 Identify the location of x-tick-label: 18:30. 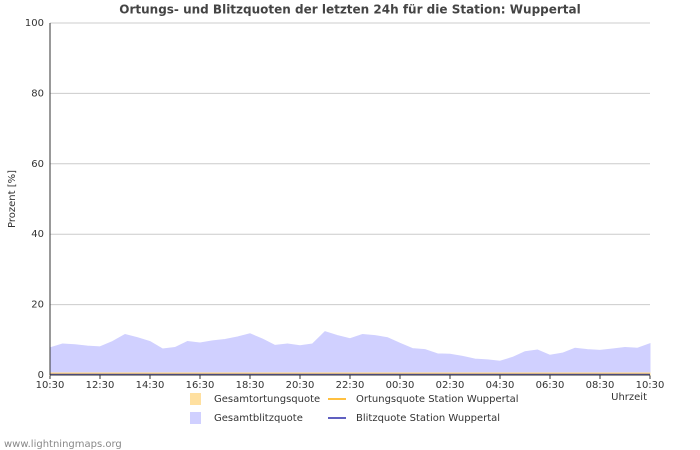
(250, 385).